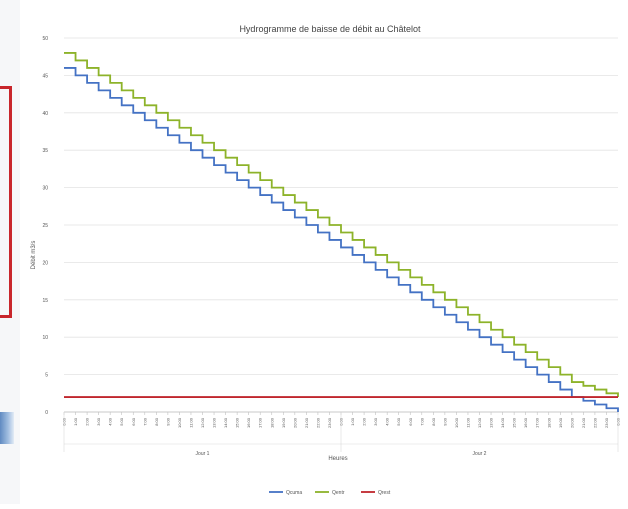 This screenshot has height=509, width=628. Describe the element at coordinates (45, 338) in the screenshot. I see `y-tick-label: 10` at that location.